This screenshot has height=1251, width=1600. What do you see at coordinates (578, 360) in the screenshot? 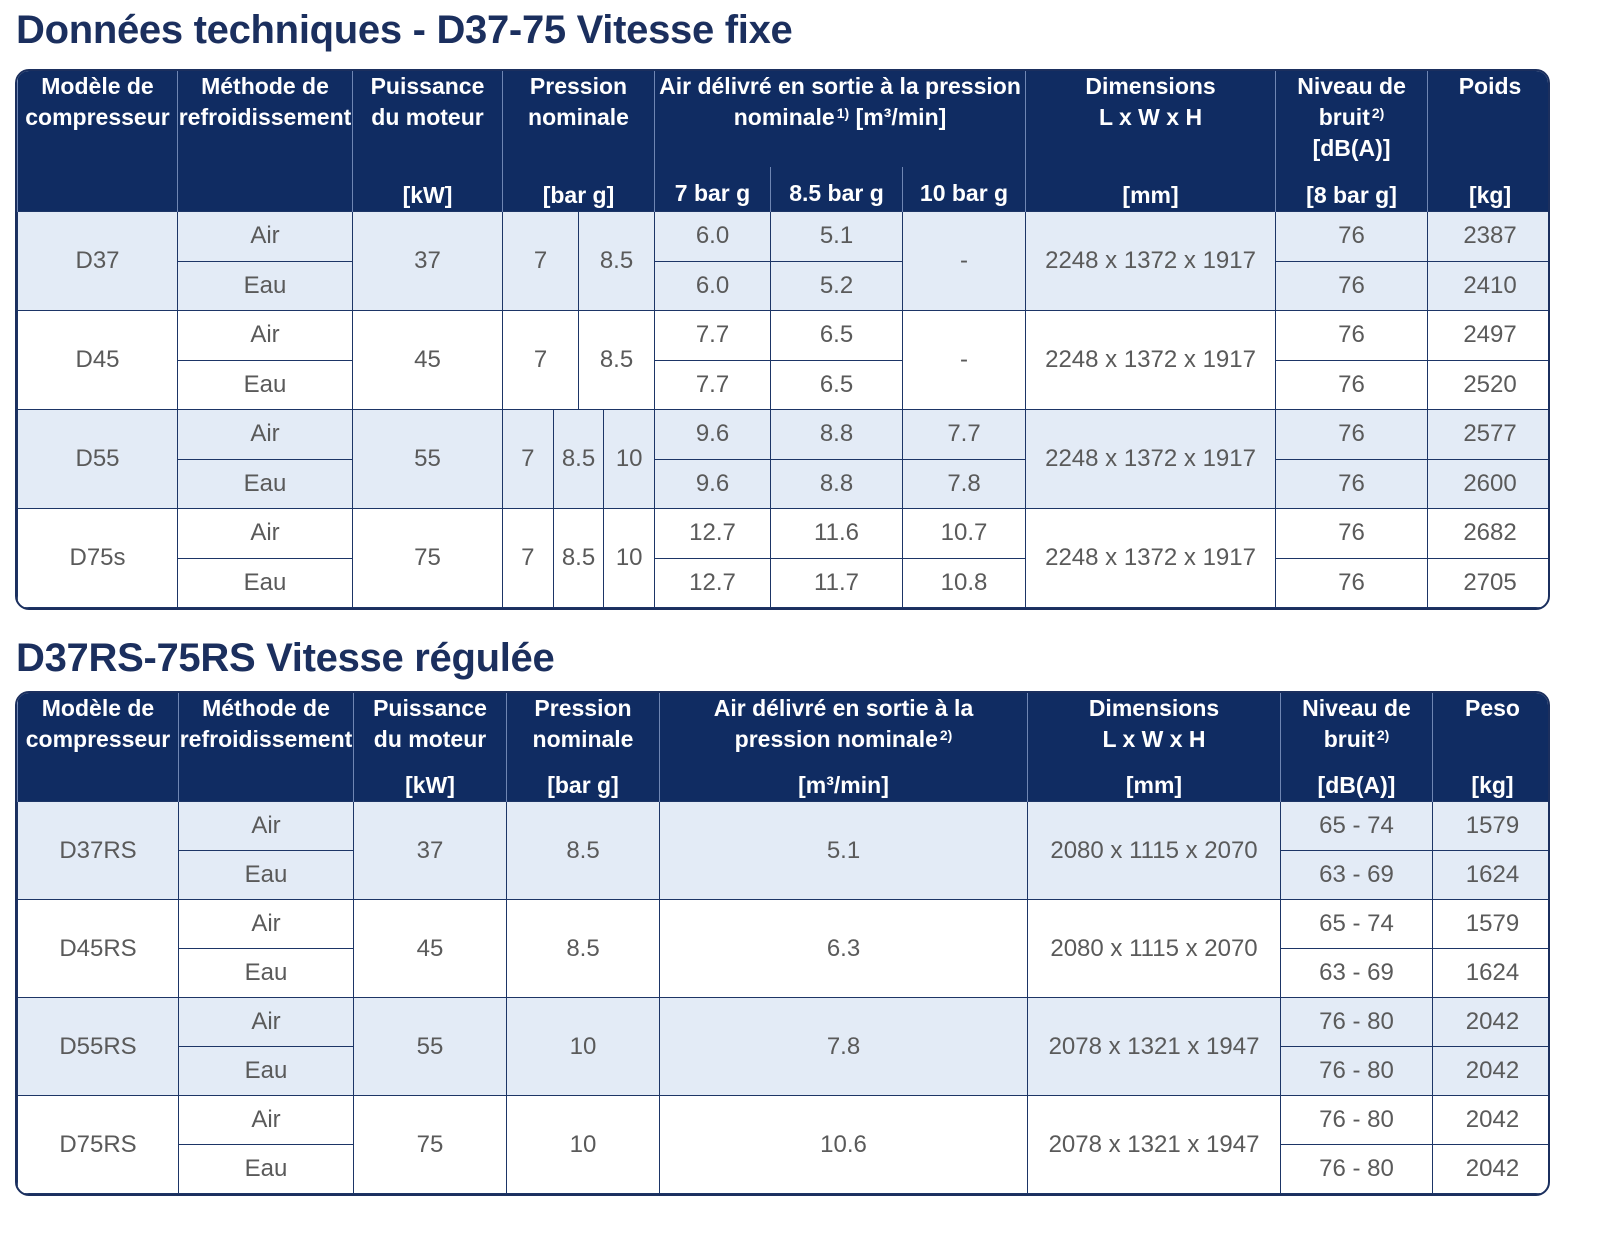
I see `pressure-group: 7 8.5` at bounding box center [578, 360].